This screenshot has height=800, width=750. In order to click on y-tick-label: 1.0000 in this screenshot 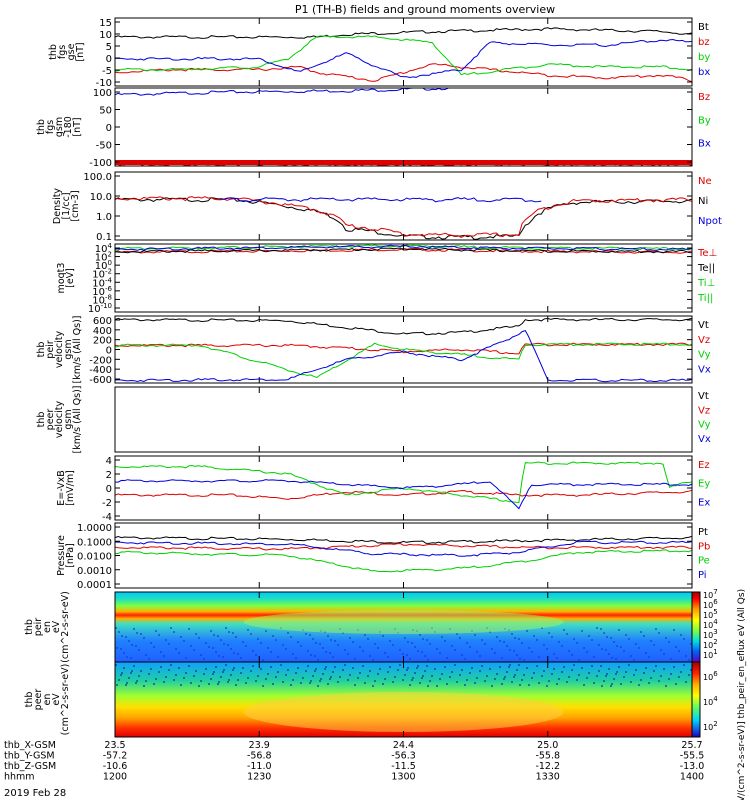, I will do `click(94, 528)`.